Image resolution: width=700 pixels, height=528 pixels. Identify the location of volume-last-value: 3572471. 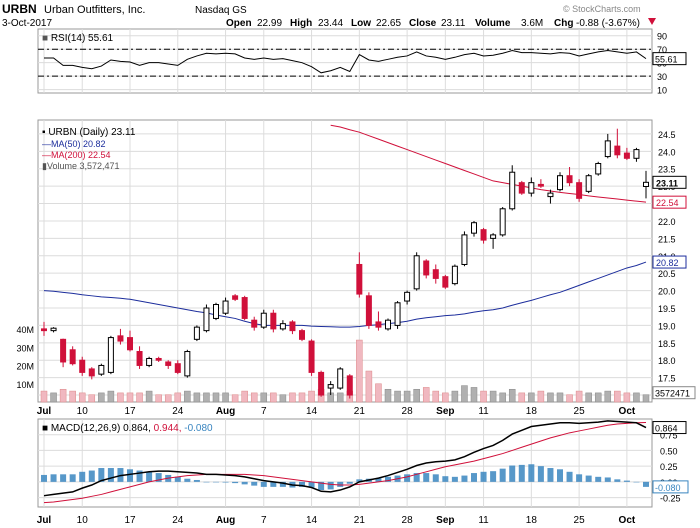
(672, 394).